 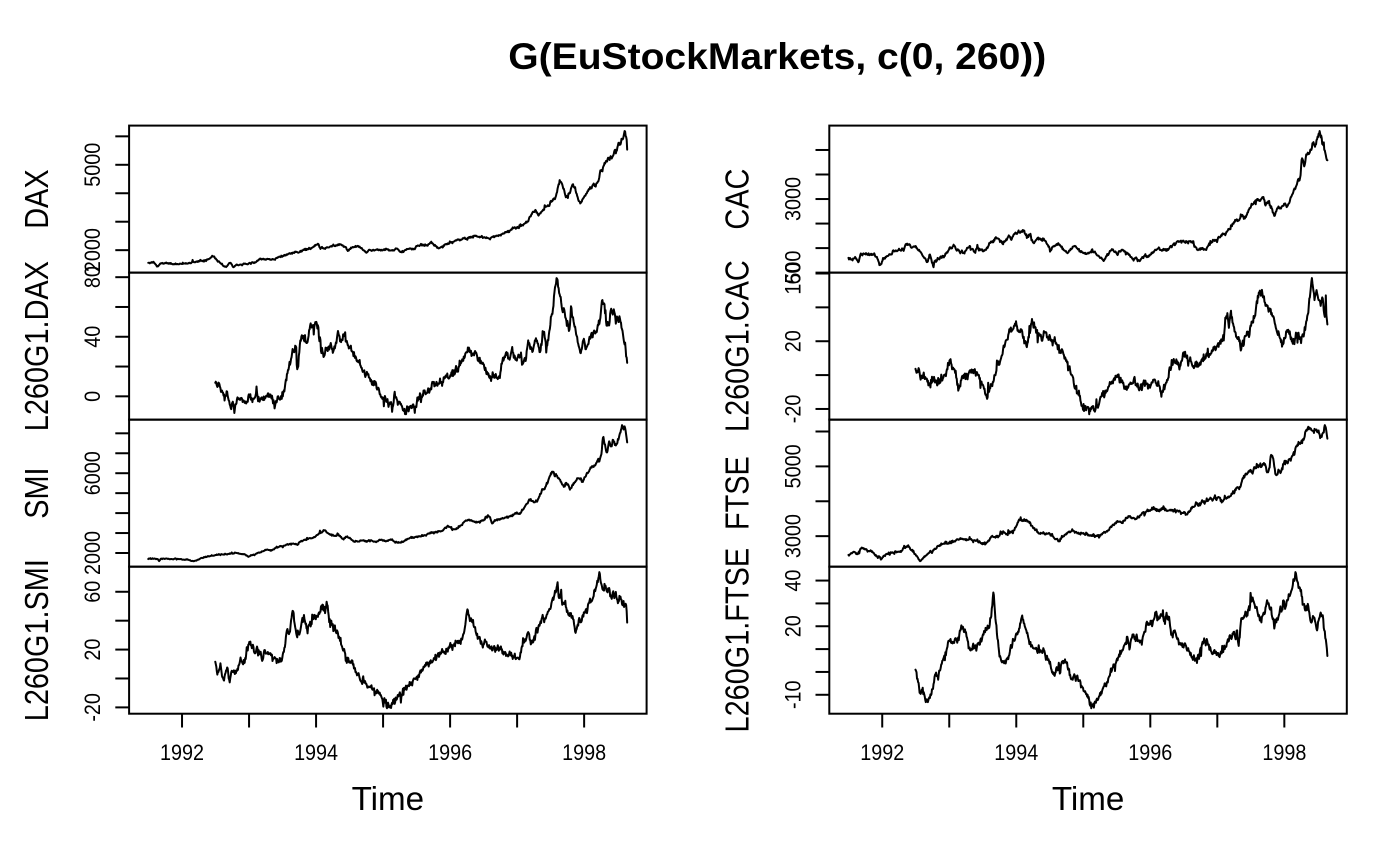 I want to click on panel-ylab-l260g1-cac: L260G1.CAC, so click(x=736, y=346).